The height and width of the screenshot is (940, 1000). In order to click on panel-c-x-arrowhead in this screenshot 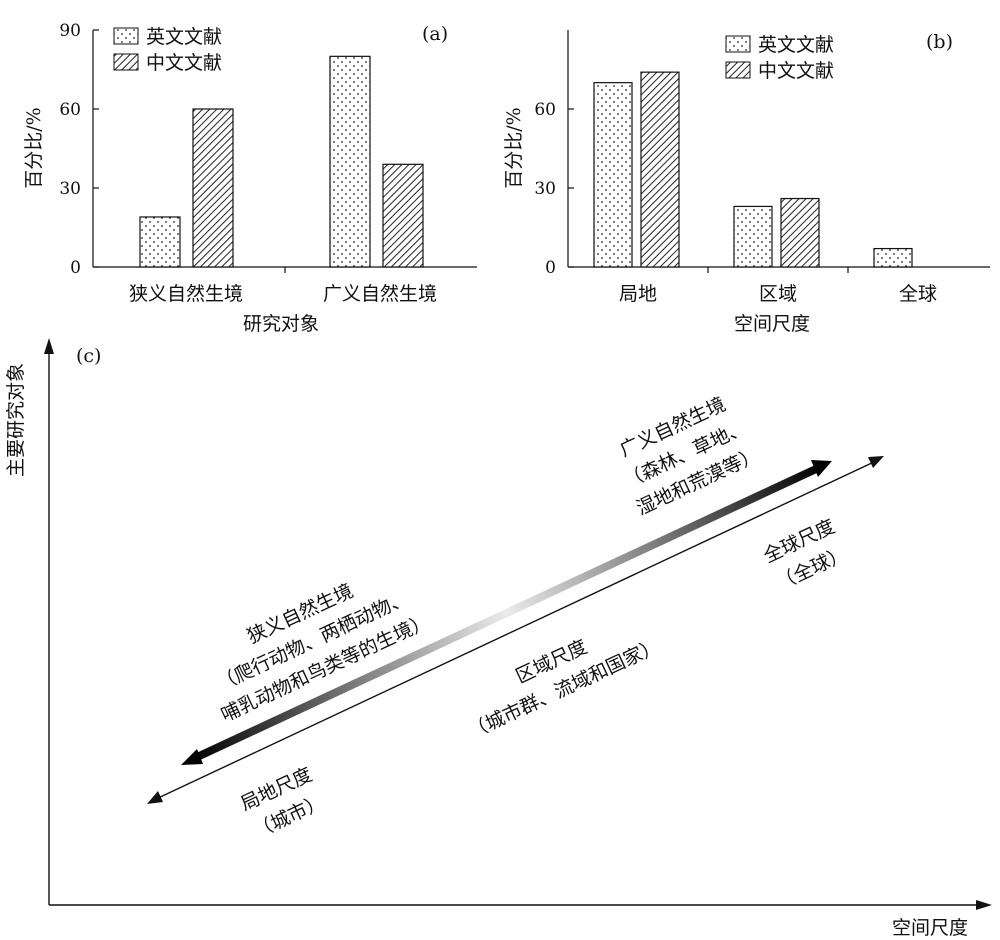, I will do `click(984, 905)`.